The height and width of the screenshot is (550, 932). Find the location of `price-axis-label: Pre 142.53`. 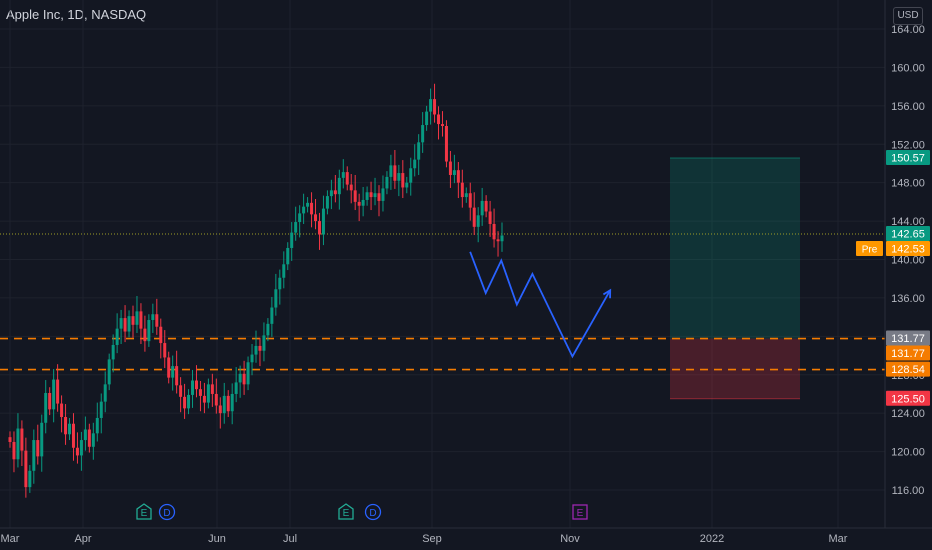

price-axis-label: Pre 142.53 is located at coordinates (893, 249).